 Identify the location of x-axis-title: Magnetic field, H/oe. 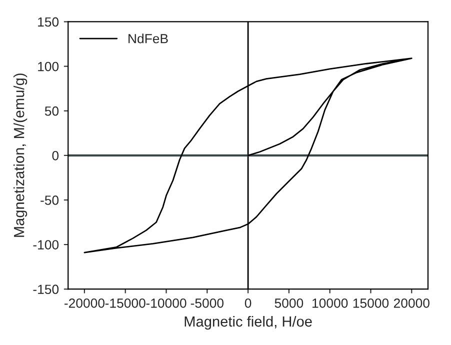
(248, 323).